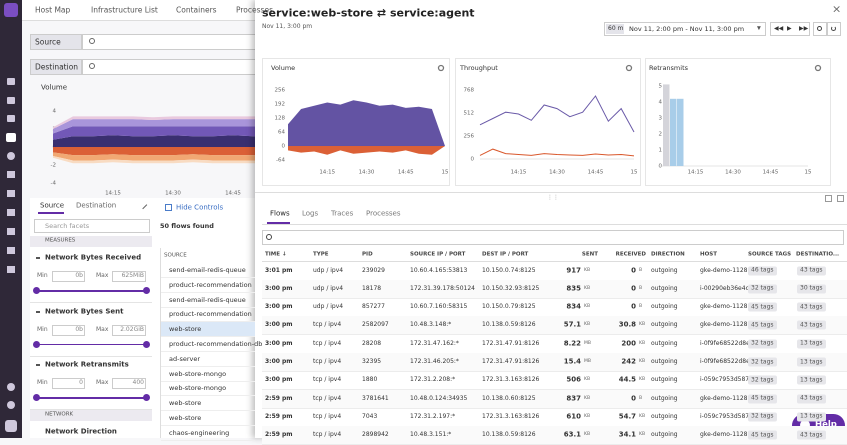 This screenshot has height=445, width=847. What do you see at coordinates (84, 311) in the screenshot?
I see `facet-name: Network Bytes Sent` at bounding box center [84, 311].